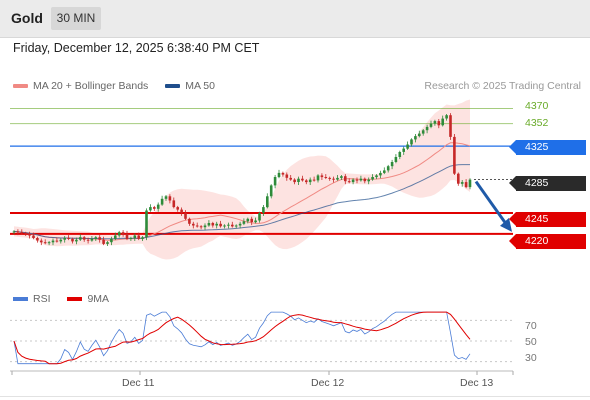 The width and height of the screenshot is (590, 400). Describe the element at coordinates (328, 383) in the screenshot. I see `date-tick-dec12: Dec 12` at that location.